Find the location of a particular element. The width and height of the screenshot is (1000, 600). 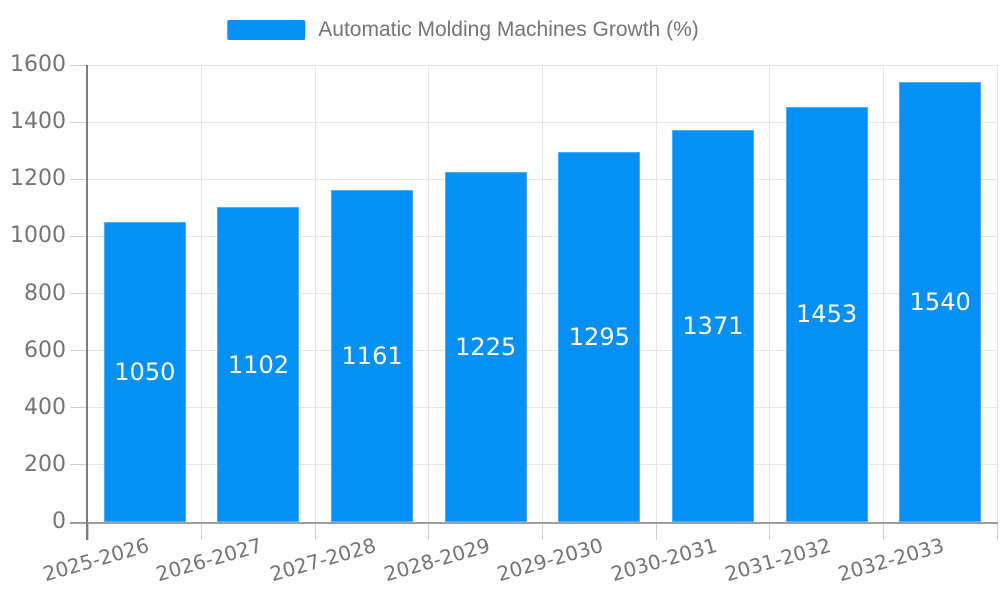

y-tick-label: 1400 is located at coordinates (38, 122).